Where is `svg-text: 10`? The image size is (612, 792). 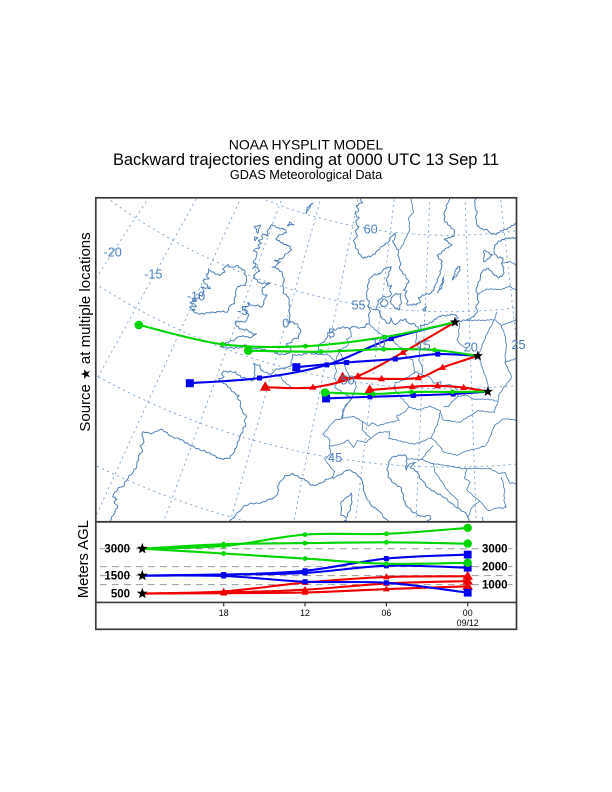 svg-text: 10 is located at coordinates (378, 344).